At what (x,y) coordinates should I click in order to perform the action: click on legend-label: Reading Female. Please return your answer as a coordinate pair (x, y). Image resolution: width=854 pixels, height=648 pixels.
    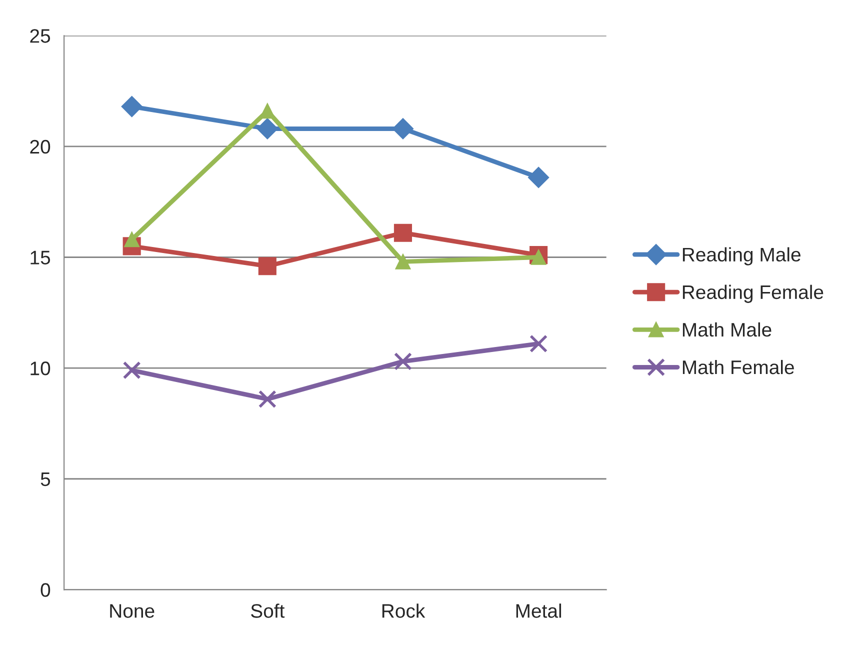
    Looking at the image, I should click on (753, 293).